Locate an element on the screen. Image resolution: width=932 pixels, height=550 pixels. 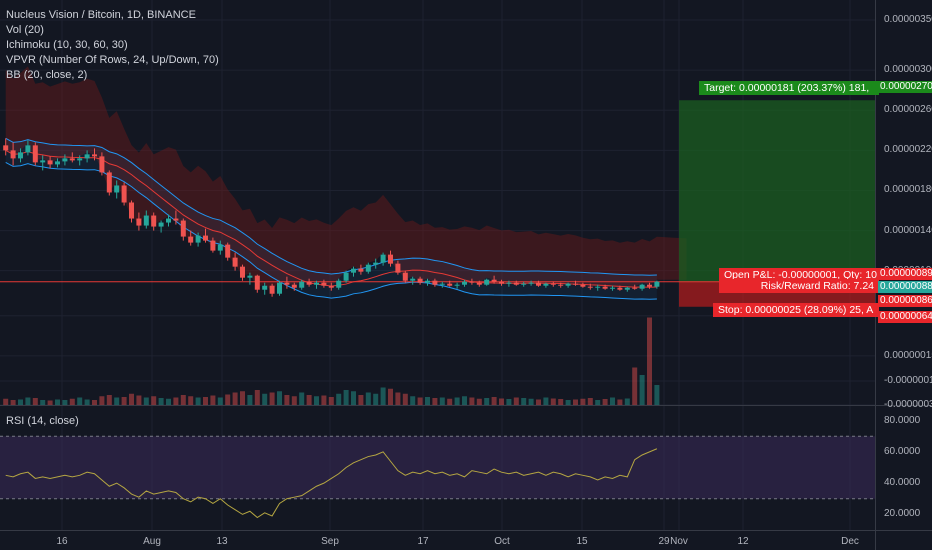
time-tick-label: 16 is located at coordinates (62, 541).